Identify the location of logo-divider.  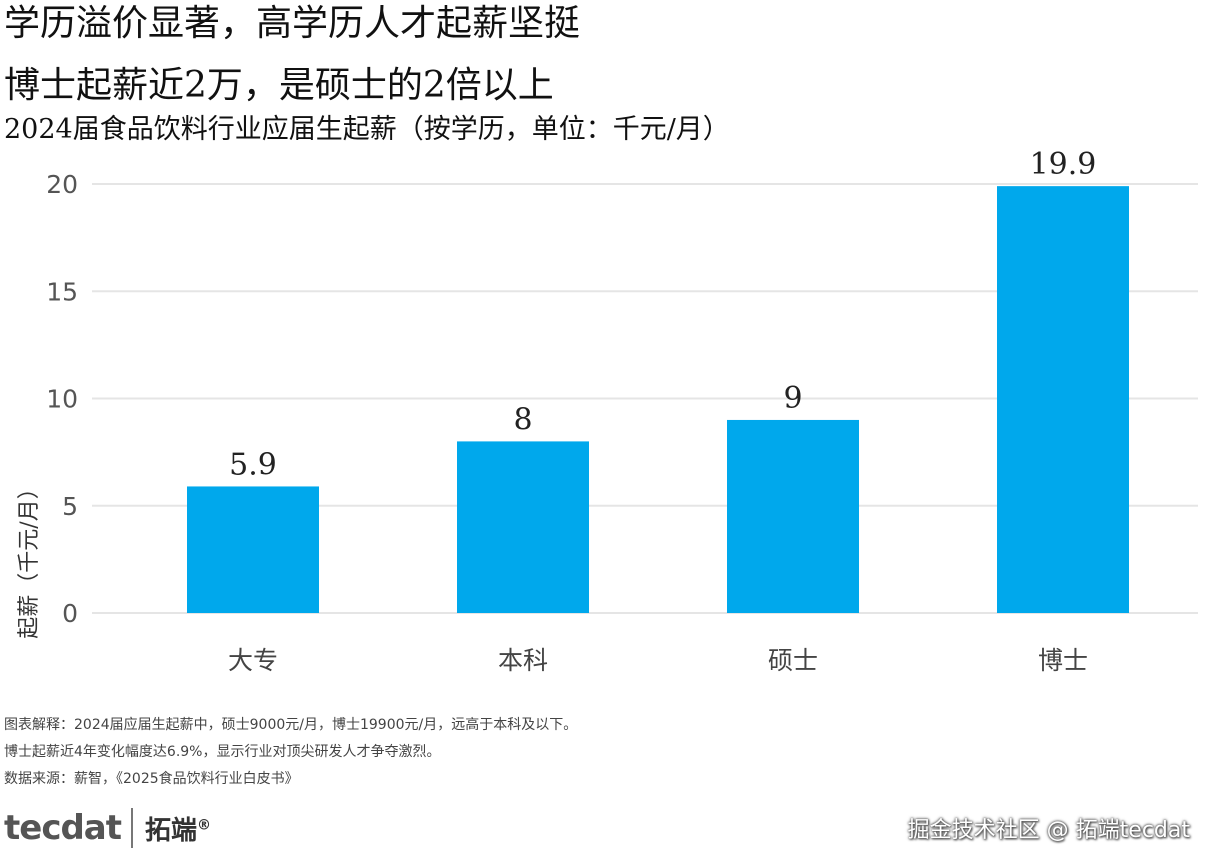
(132, 828).